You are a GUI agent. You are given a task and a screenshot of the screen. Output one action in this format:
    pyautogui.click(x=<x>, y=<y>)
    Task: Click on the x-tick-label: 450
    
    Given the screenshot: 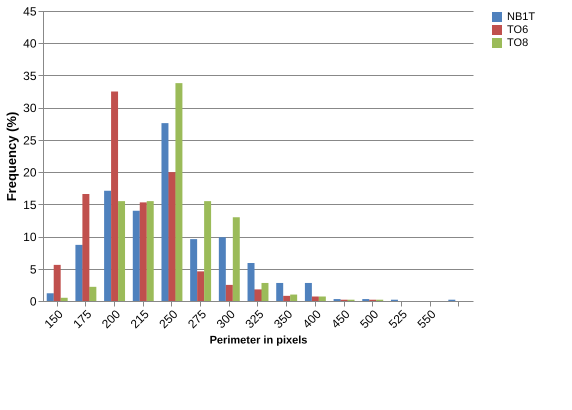 What is the action you would take?
    pyautogui.click(x=340, y=319)
    